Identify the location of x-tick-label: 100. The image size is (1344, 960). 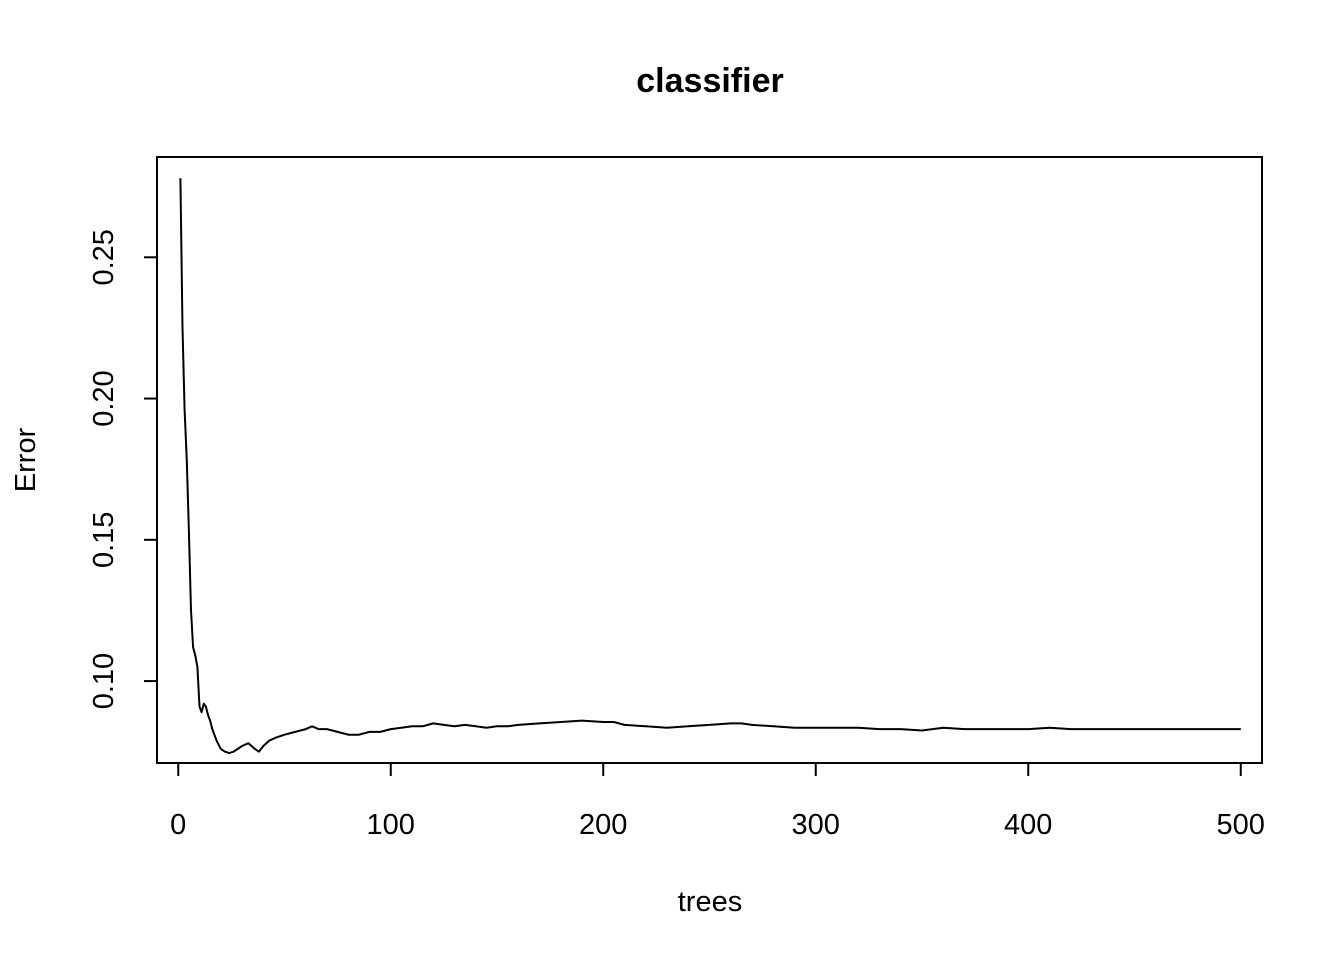
(391, 825).